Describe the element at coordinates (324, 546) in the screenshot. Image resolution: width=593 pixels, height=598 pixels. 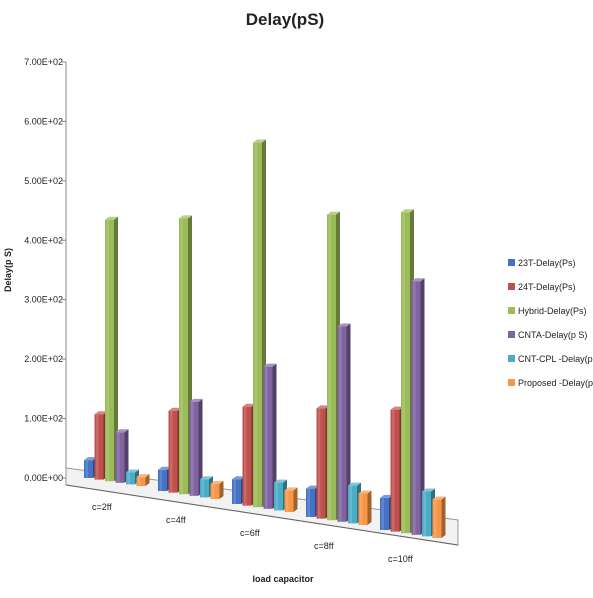
I see `x-tick-label: c=8ff` at that location.